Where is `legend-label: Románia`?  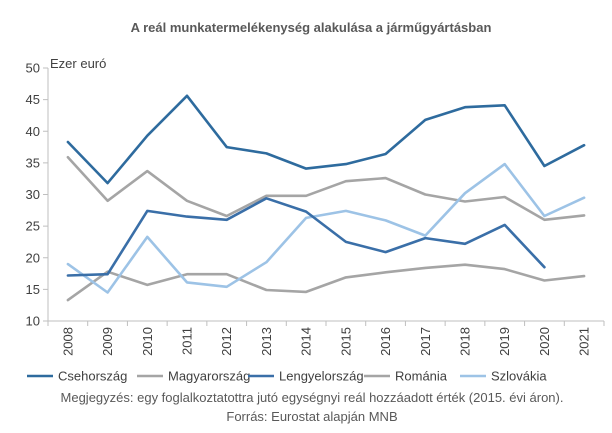 legend-label: Románia is located at coordinates (421, 376).